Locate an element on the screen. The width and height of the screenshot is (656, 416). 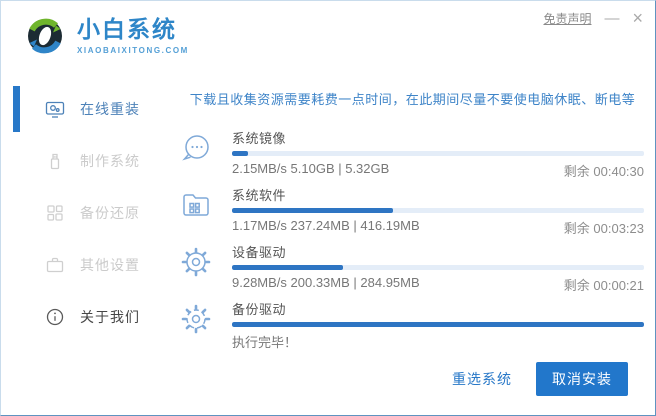
footer-actions: 重选系统 取消安装 is located at coordinates (540, 379).